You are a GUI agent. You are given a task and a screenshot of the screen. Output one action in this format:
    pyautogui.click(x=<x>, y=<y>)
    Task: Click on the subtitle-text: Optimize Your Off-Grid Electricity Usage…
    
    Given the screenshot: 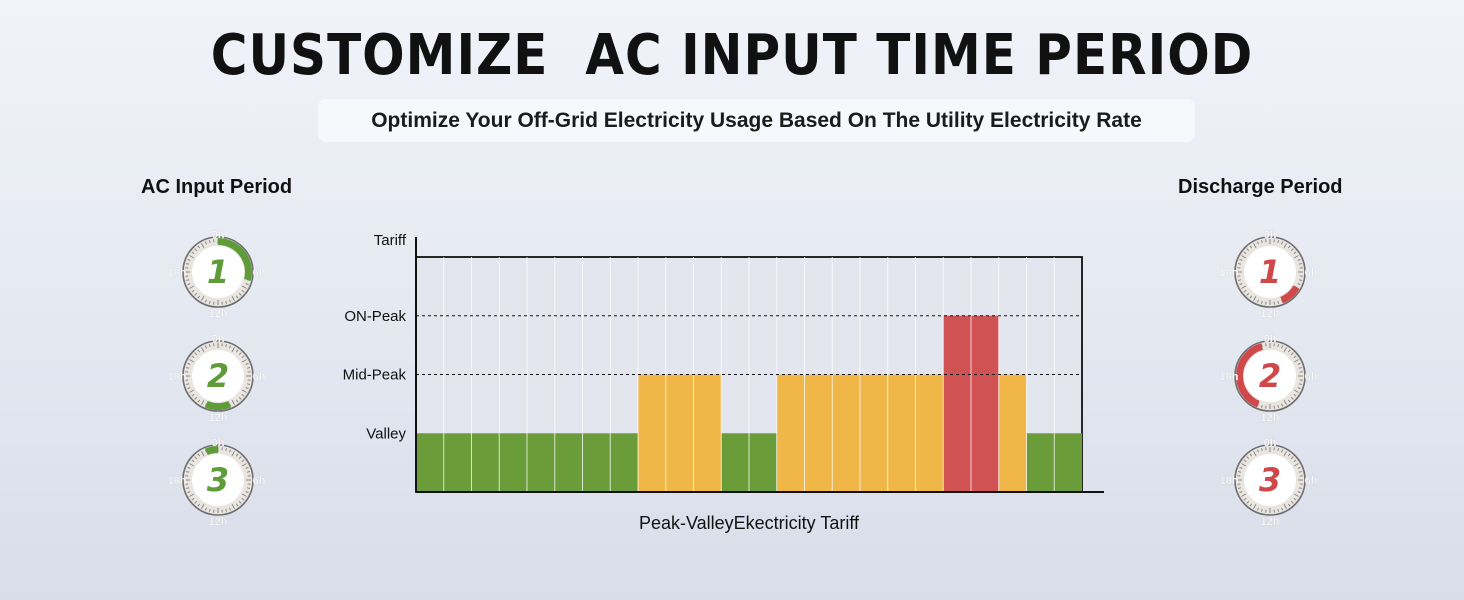 What is the action you would take?
    pyautogui.click(x=756, y=120)
    